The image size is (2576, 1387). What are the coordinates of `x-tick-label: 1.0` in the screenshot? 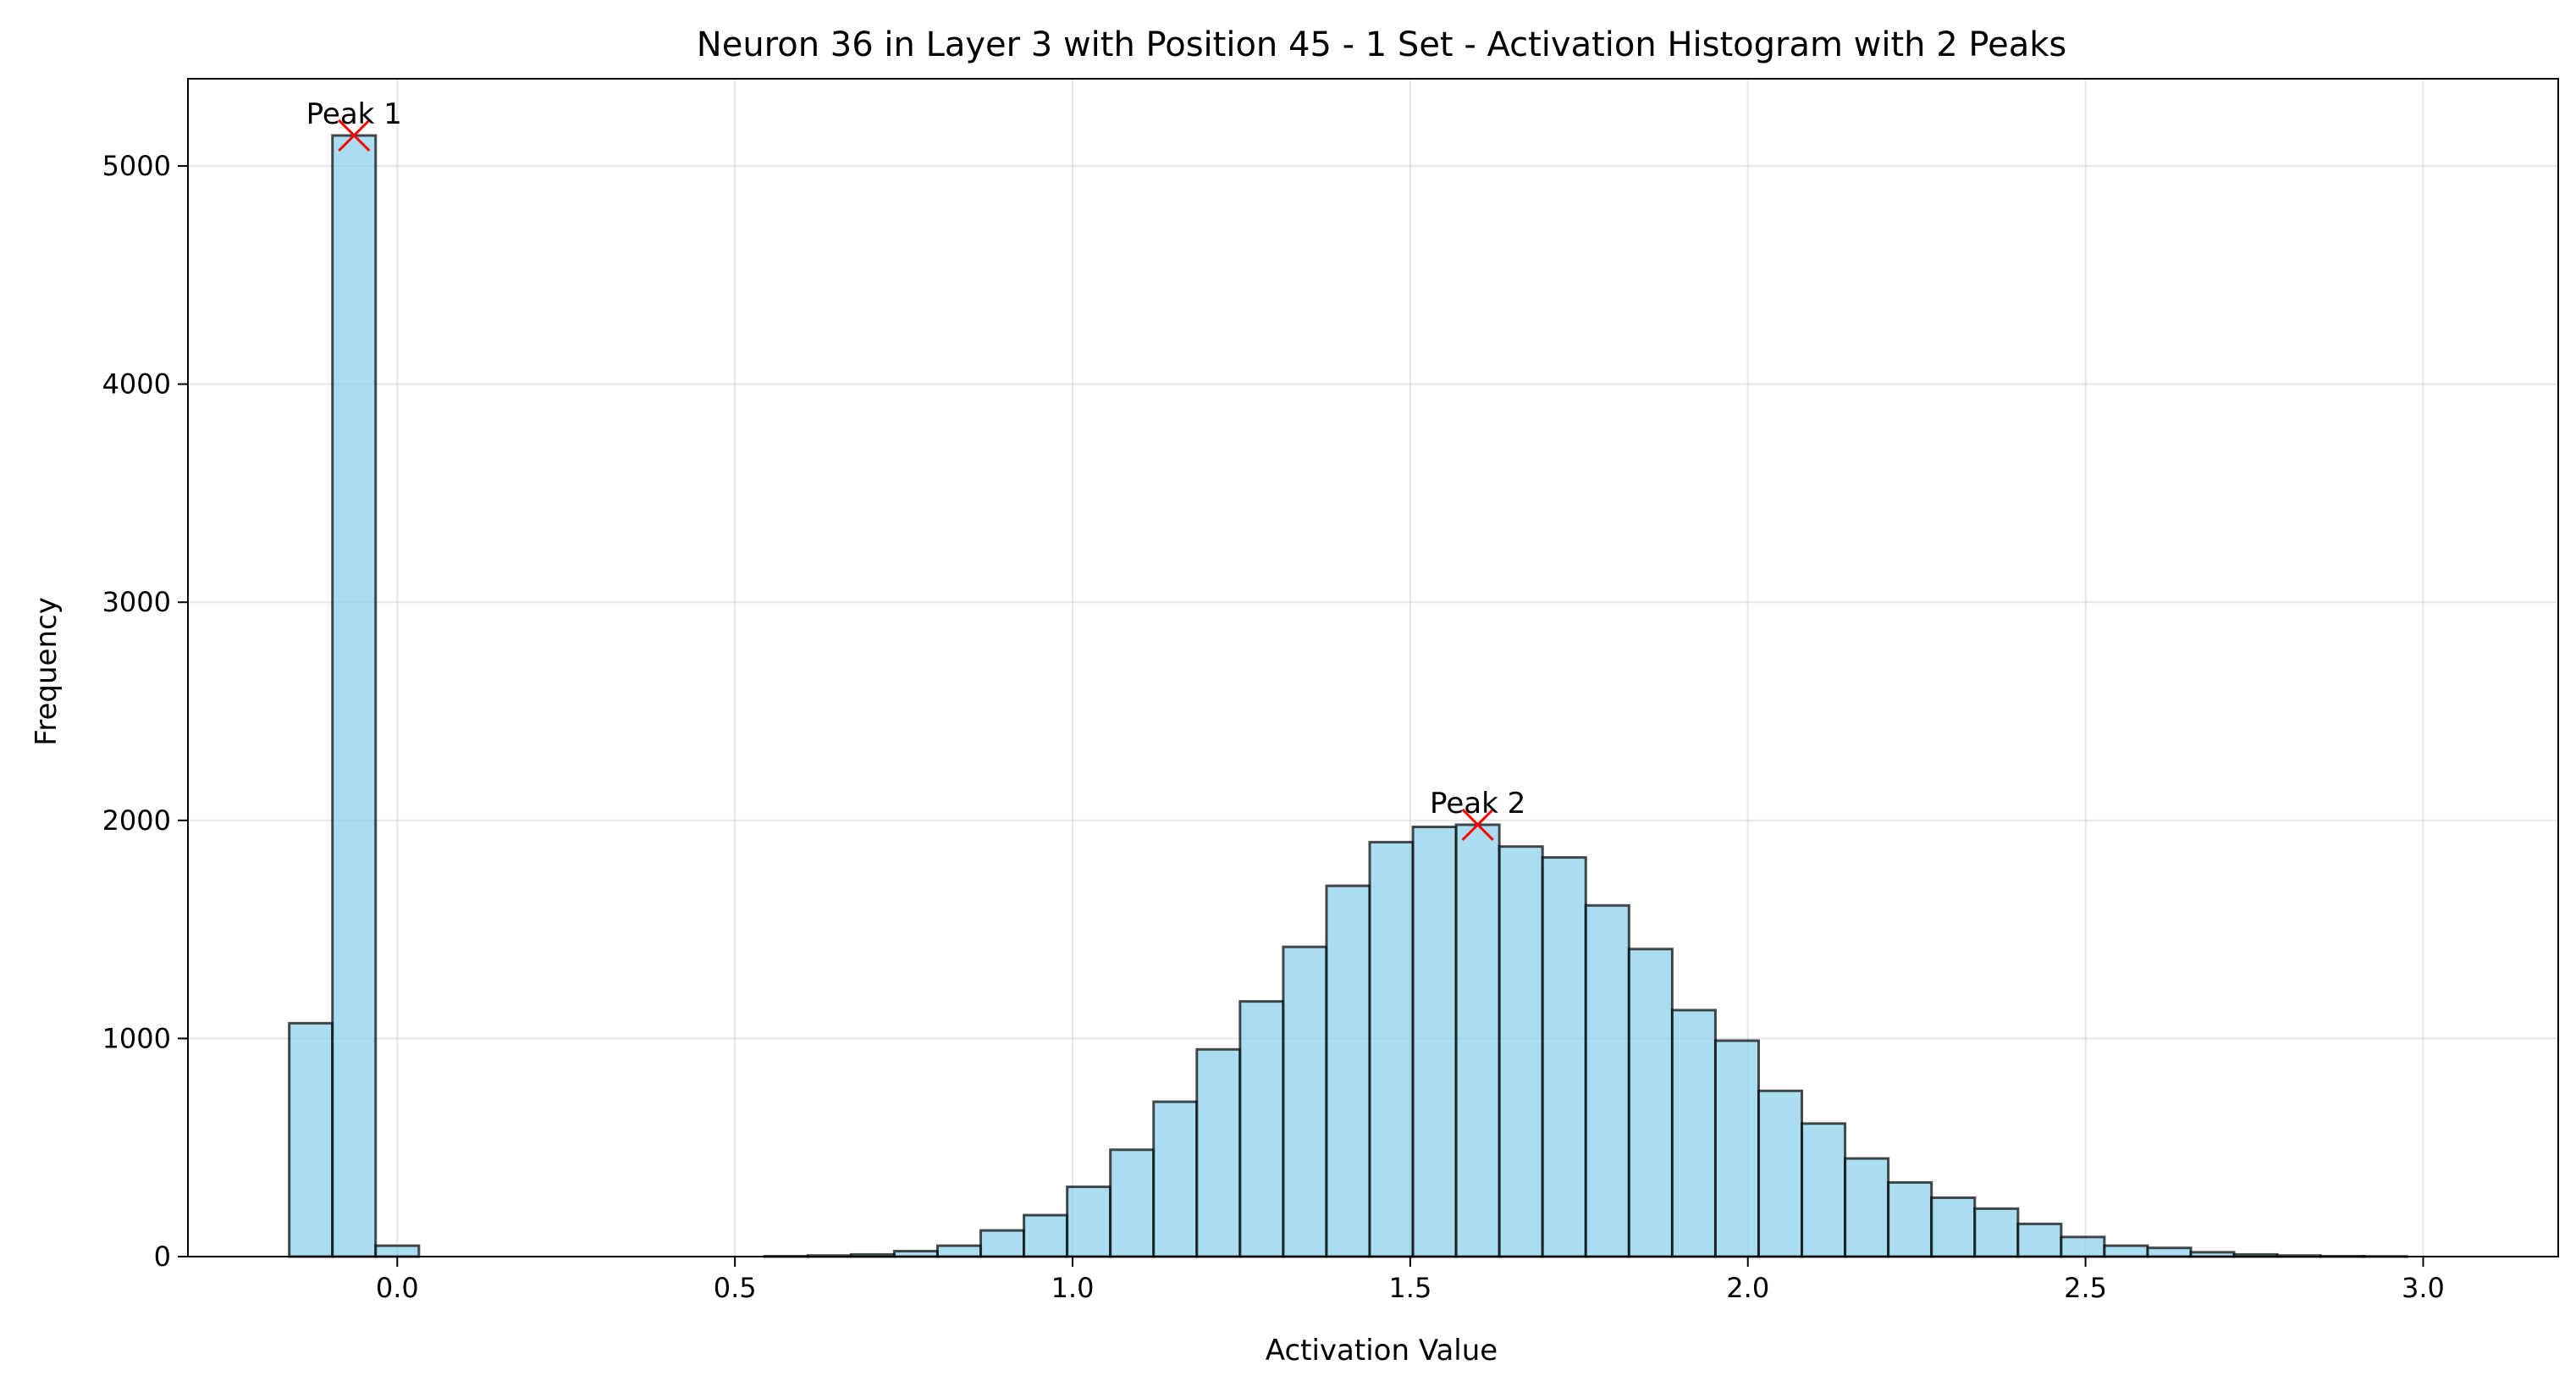 It's located at (1073, 1288).